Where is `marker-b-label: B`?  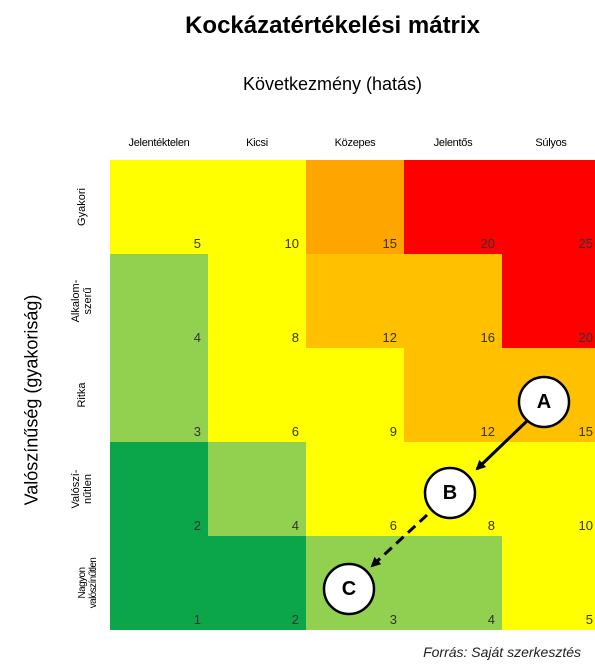
marker-b-label: B is located at coordinates (450, 493).